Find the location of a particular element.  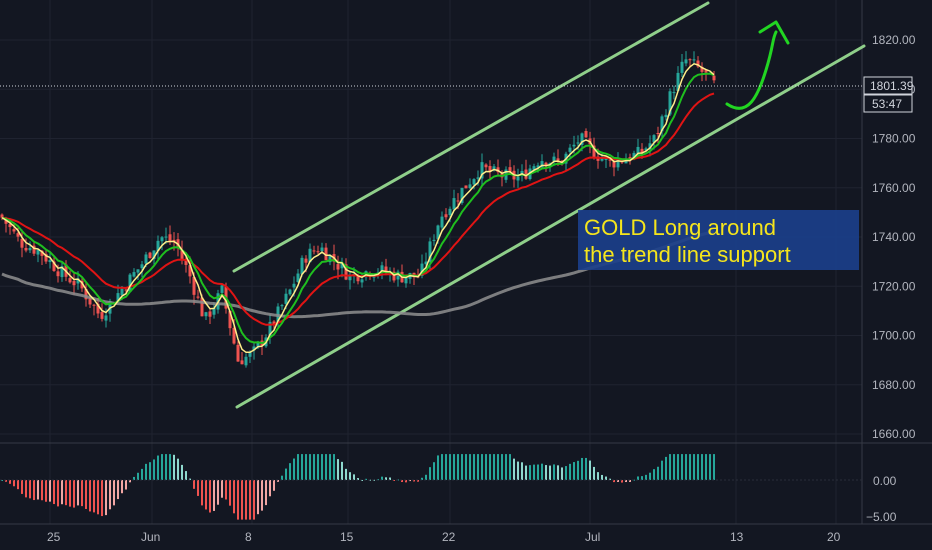

price-tick-label: 1660.00 is located at coordinates (894, 434).